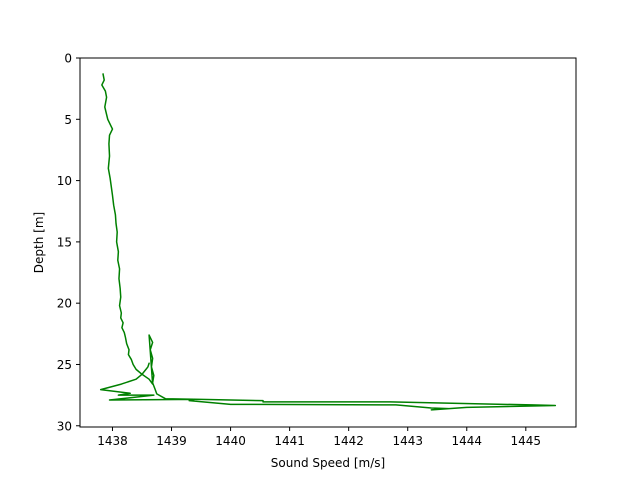  What do you see at coordinates (466, 441) in the screenshot?
I see `x-tick-label: 1444` at bounding box center [466, 441].